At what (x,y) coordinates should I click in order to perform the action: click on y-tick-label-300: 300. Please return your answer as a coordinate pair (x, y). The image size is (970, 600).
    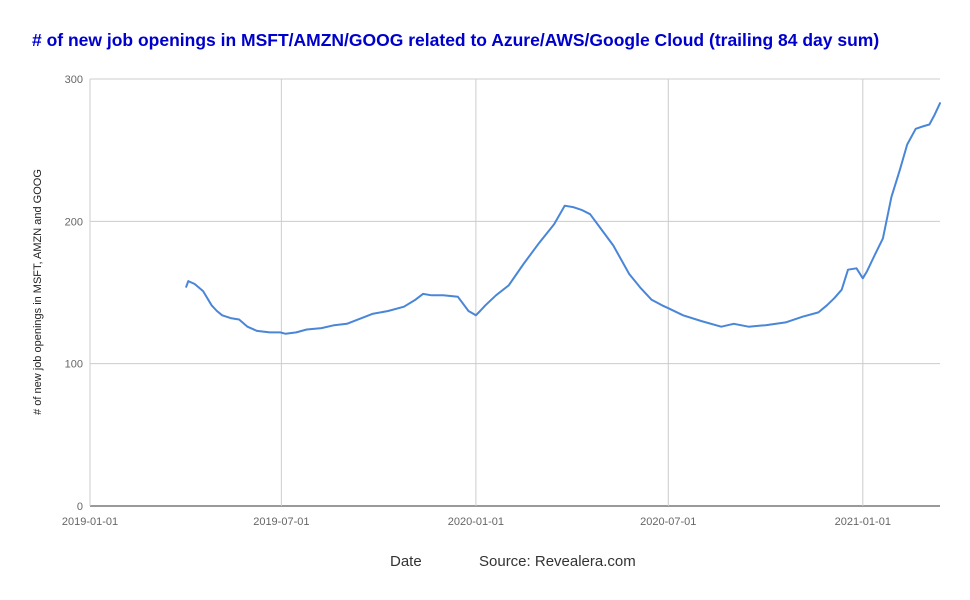
    Looking at the image, I should click on (74, 80).